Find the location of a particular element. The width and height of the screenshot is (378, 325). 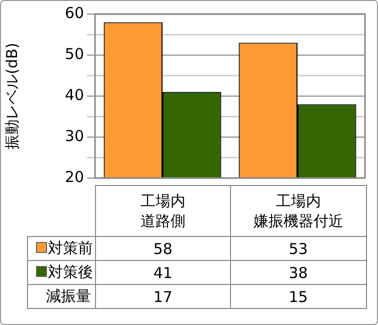

y-tick-label: 50 is located at coordinates (74, 53).